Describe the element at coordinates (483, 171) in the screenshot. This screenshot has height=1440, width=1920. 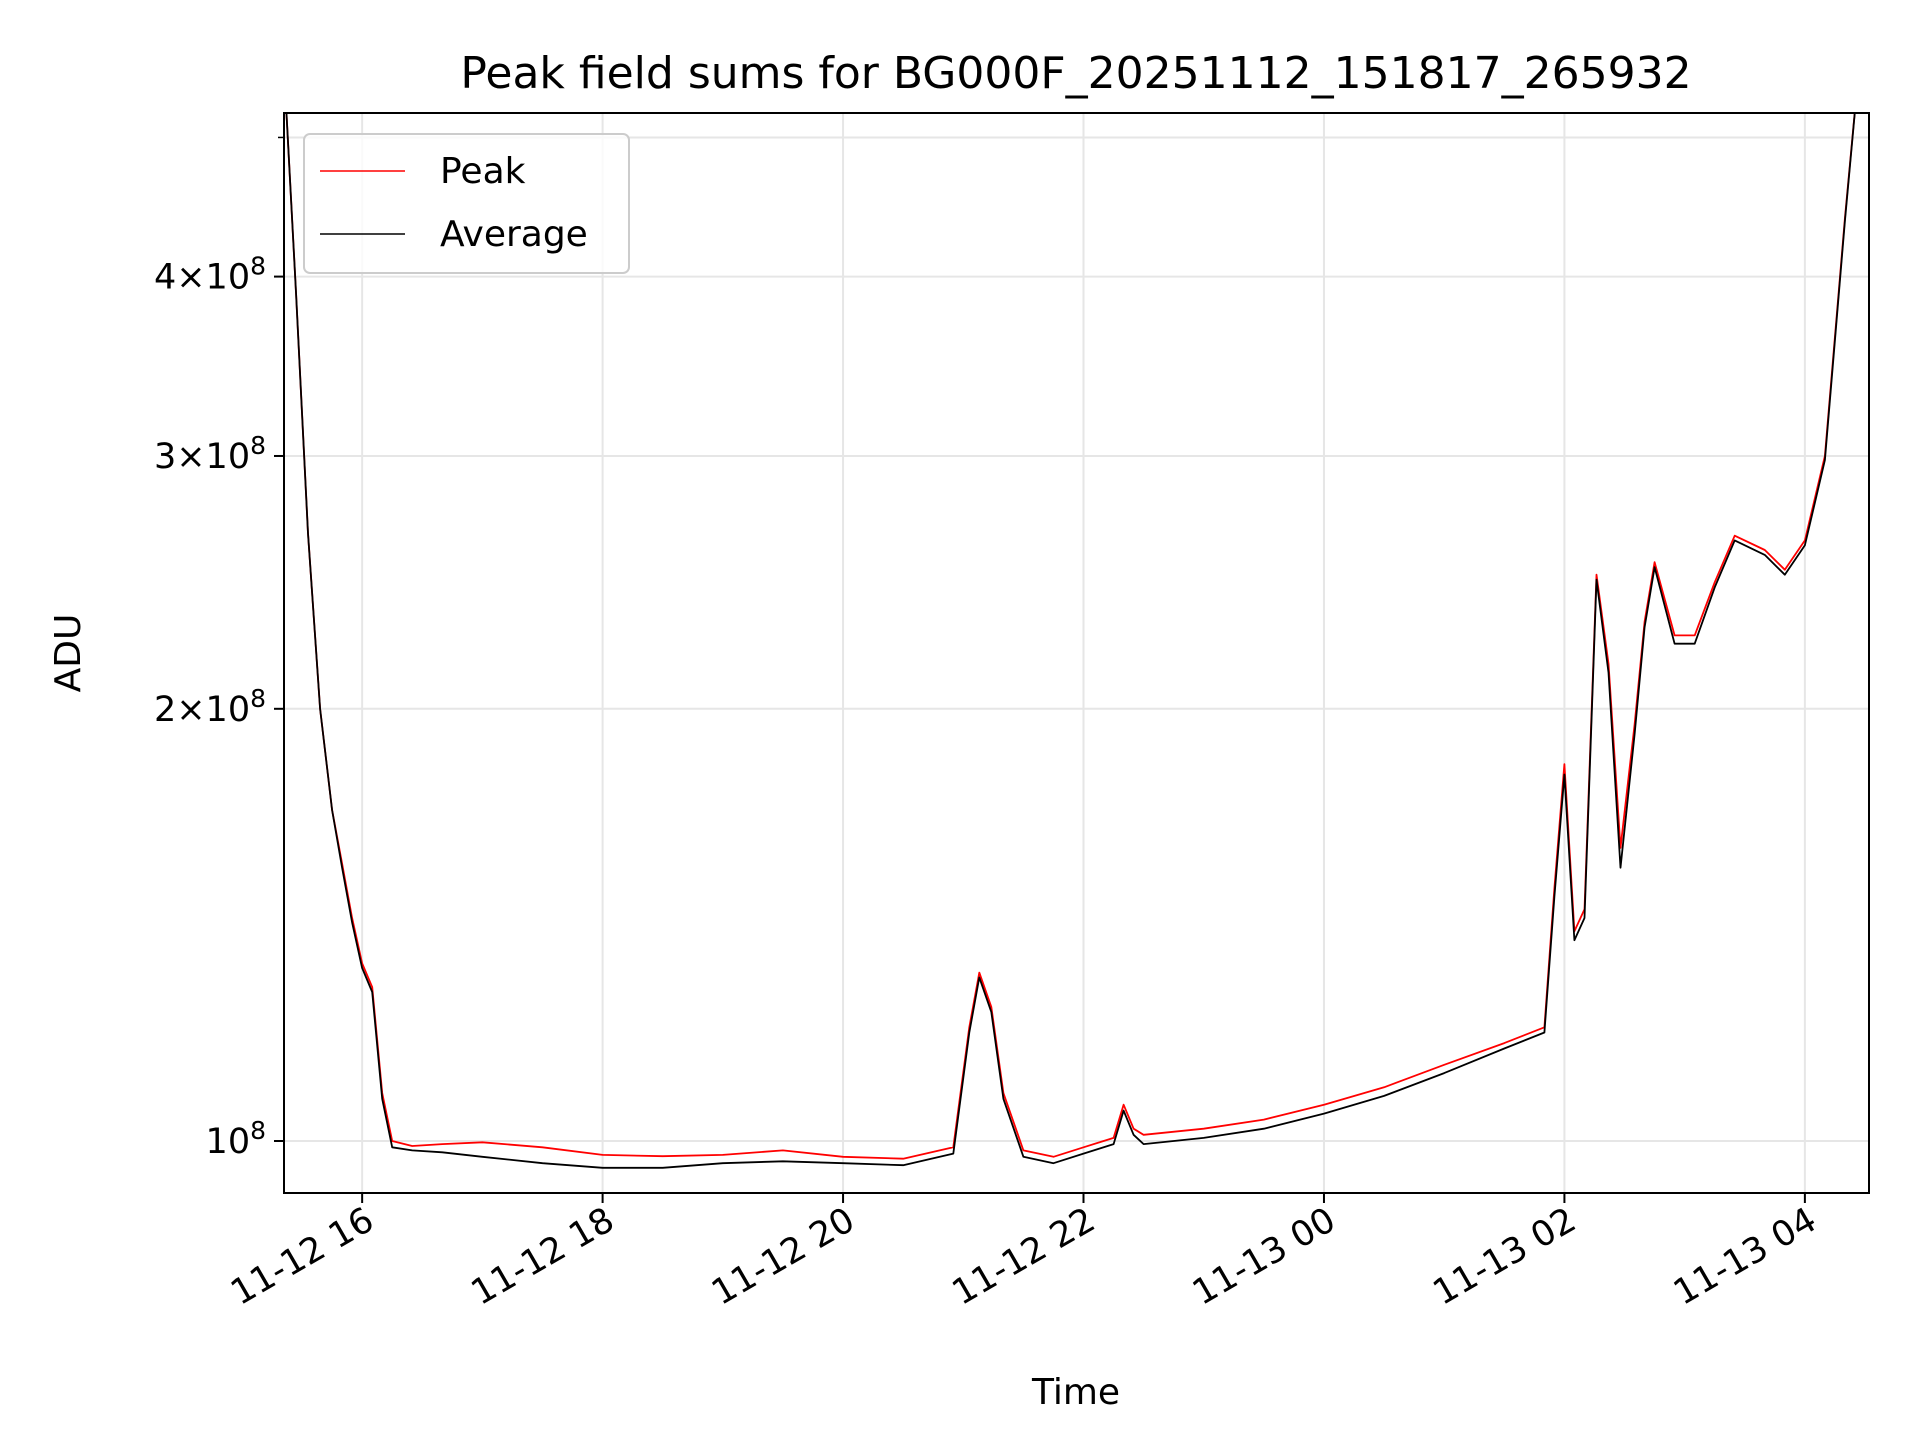
I see `legend-label-peak: Peak` at that location.